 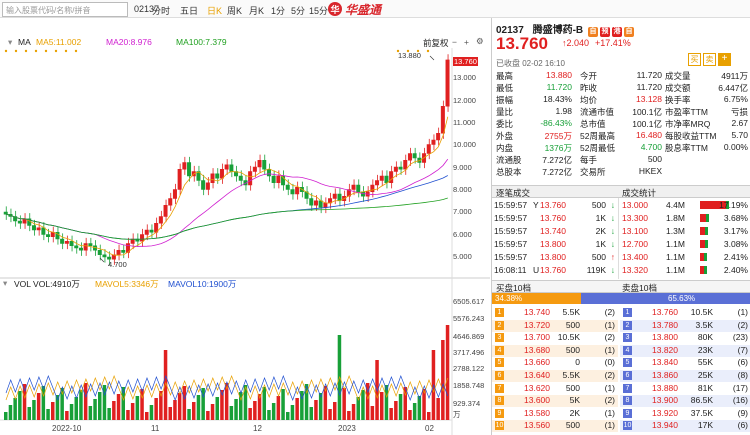 I want to click on buy-icon: 买, so click(x=694, y=59).